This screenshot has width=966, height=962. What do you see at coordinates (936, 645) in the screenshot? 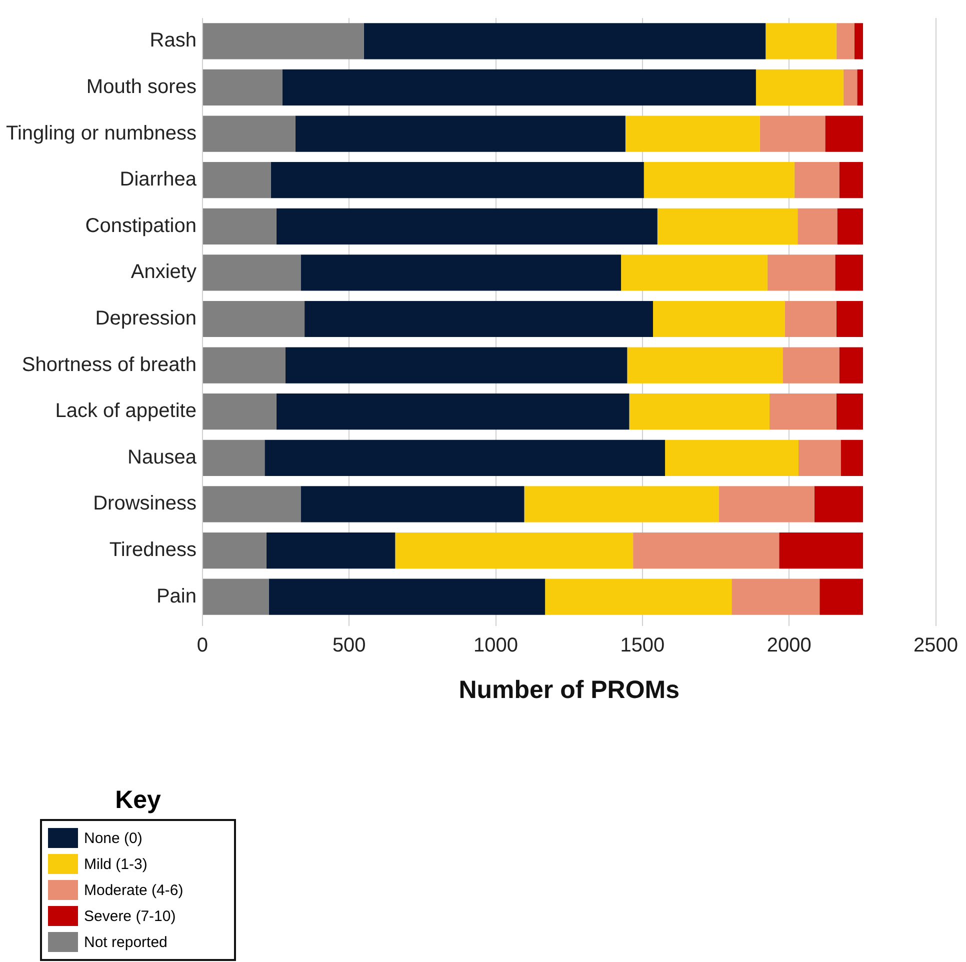
I see `x-tick-label: 2500` at bounding box center [936, 645].